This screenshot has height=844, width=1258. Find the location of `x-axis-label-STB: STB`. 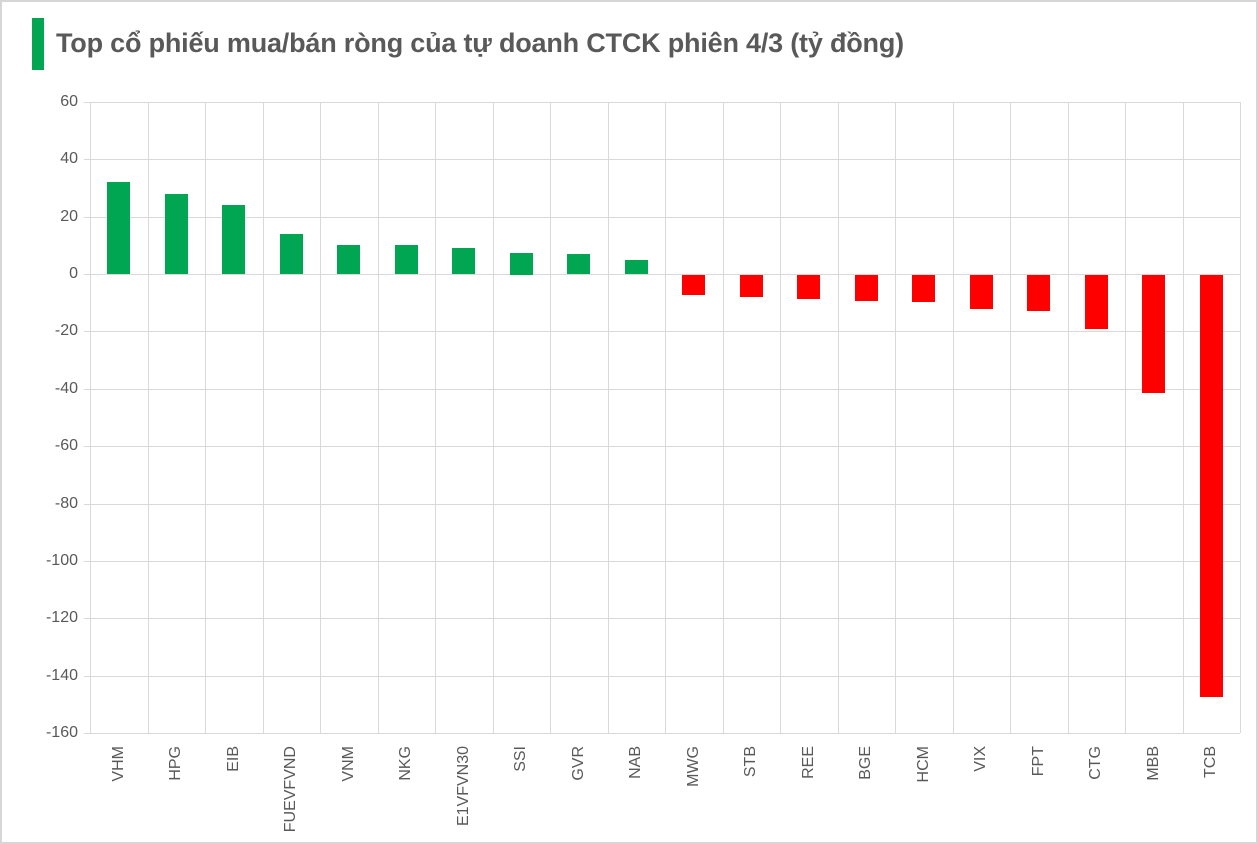

x-axis-label-STB: STB is located at coordinates (750, 762).